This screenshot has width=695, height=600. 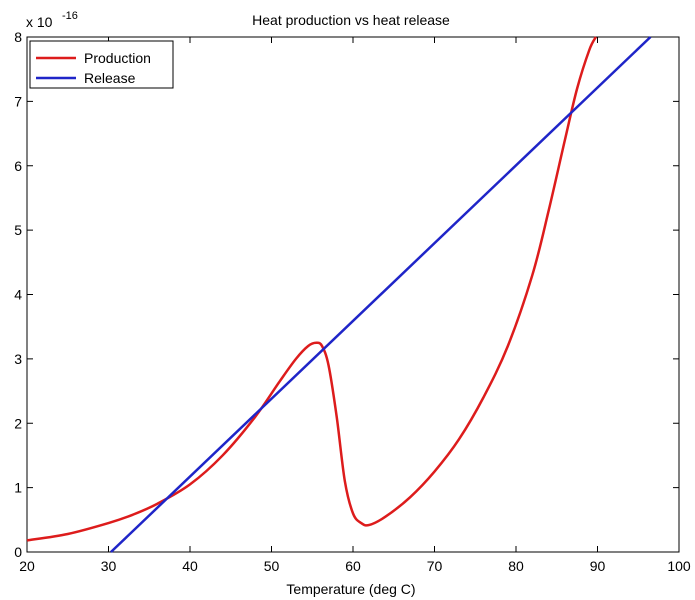 What do you see at coordinates (39, 22) in the screenshot?
I see `y-exponent-base: x 10` at bounding box center [39, 22].